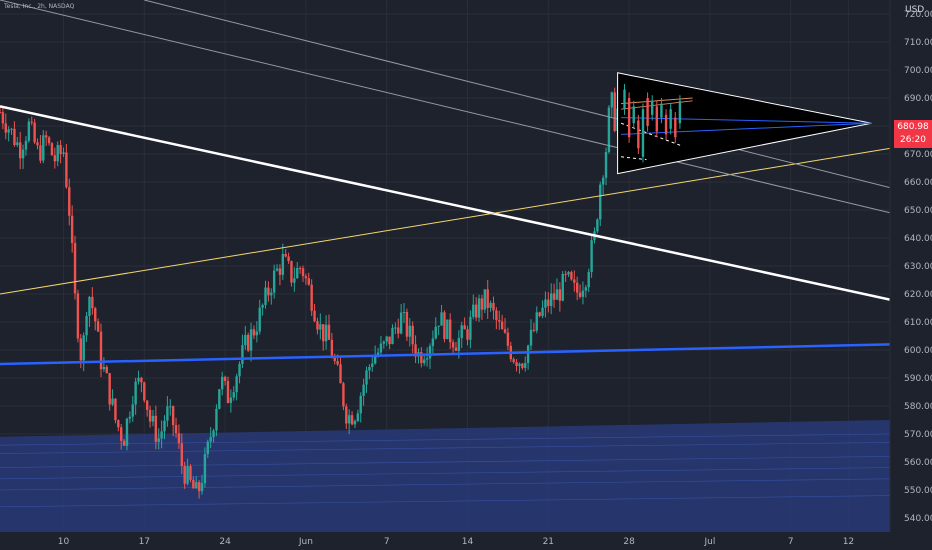  I want to click on price-tick-label: 620.00, so click(918, 295).